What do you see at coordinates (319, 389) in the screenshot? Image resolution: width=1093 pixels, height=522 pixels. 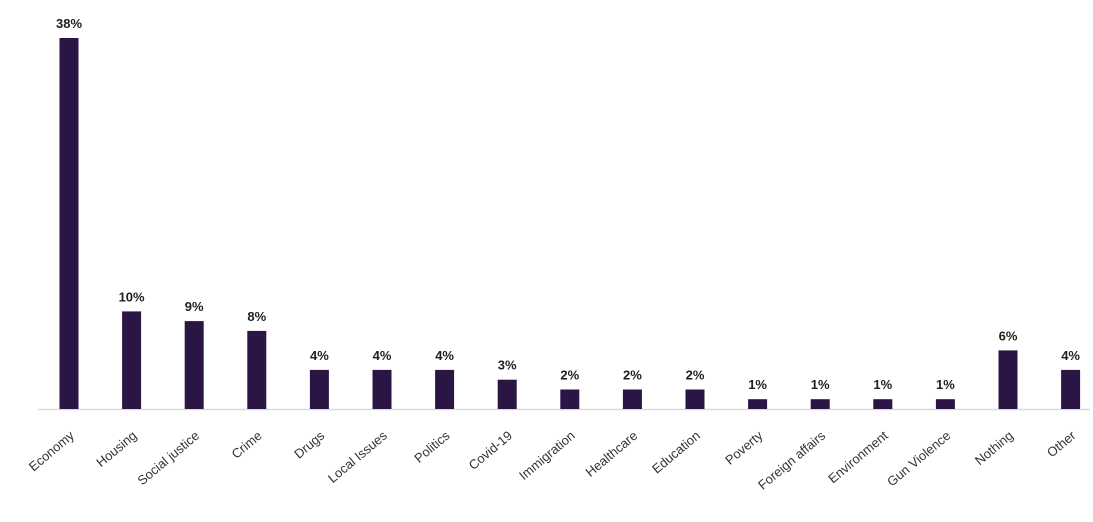 I see `bar-drugs` at bounding box center [319, 389].